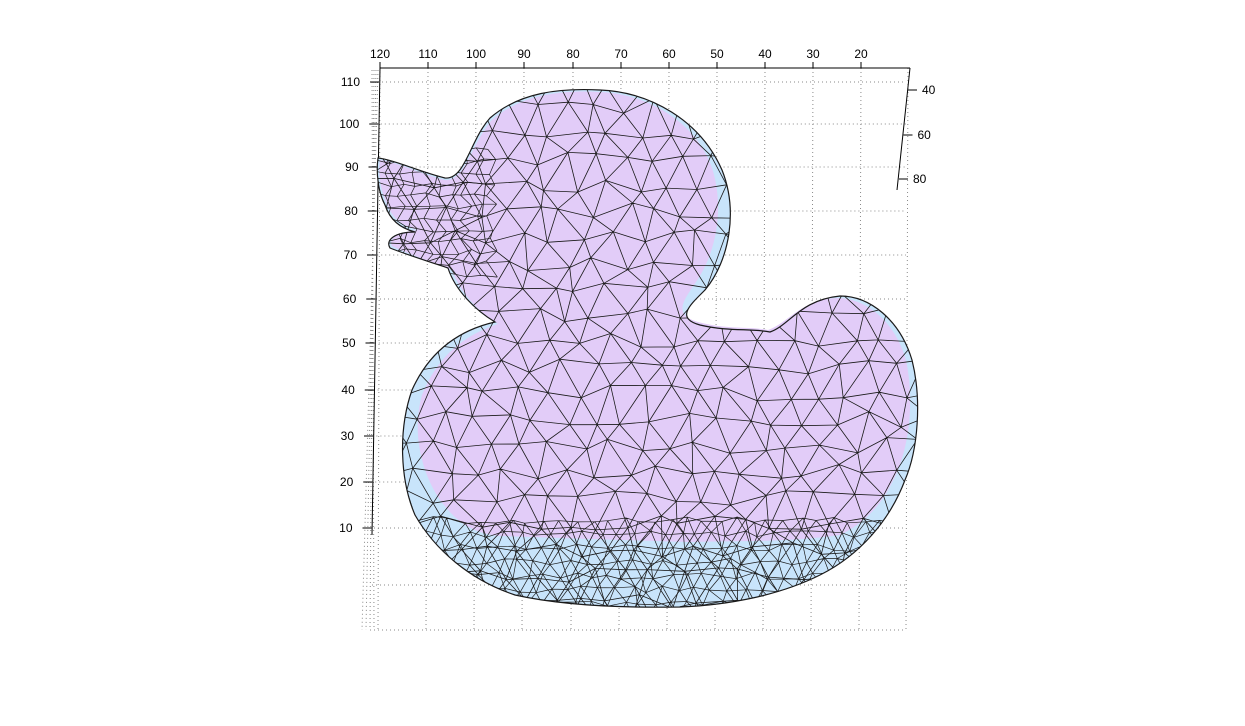 Image resolution: width=1245 pixels, height=726 pixels. What do you see at coordinates (573, 54) in the screenshot?
I see `x-tick-label: 80` at bounding box center [573, 54].